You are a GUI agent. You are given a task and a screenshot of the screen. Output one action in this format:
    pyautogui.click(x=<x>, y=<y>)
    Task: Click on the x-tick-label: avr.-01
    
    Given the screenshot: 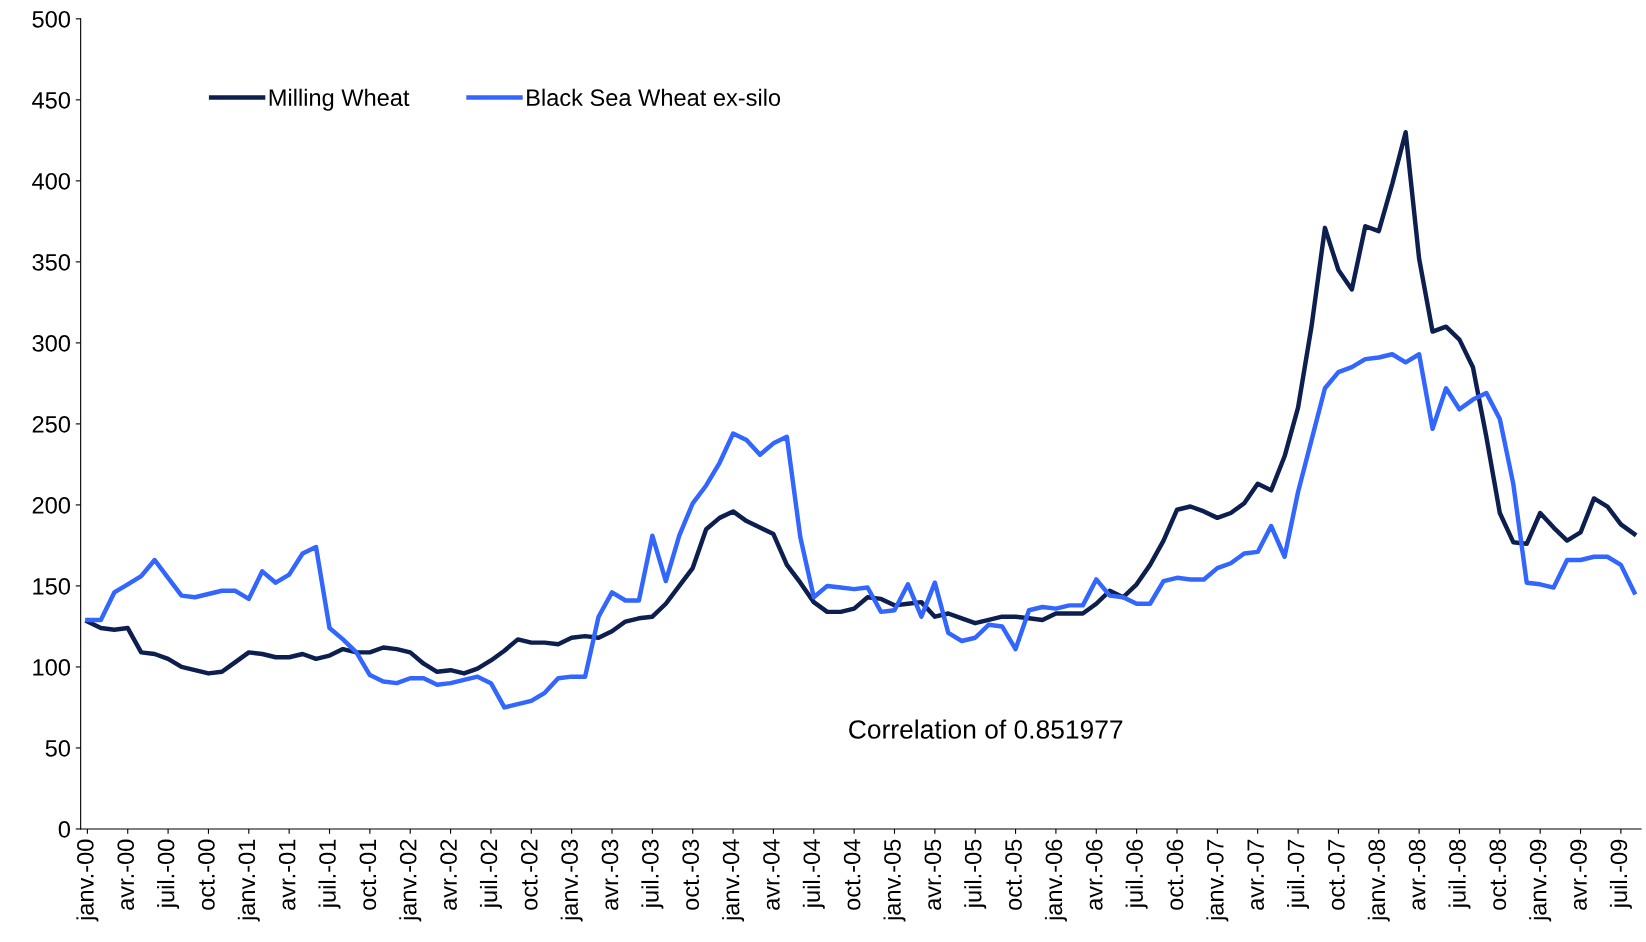 What is the action you would take?
    pyautogui.click(x=287, y=874)
    